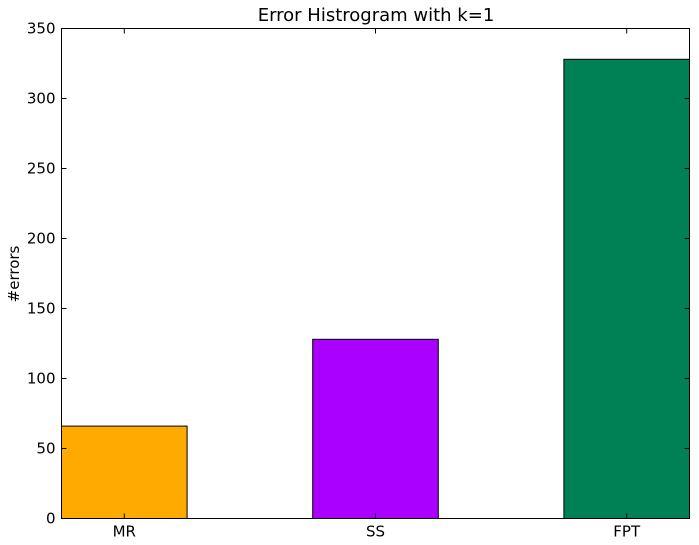 The image size is (699, 545). I want to click on y-tick-label: 250, so click(41, 169).